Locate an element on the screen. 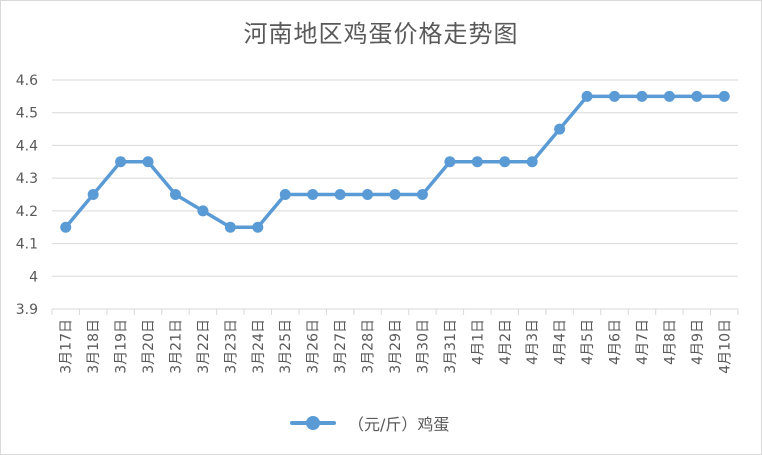 The height and width of the screenshot is (455, 762). x-tick-label: 4月7日 is located at coordinates (643, 342).